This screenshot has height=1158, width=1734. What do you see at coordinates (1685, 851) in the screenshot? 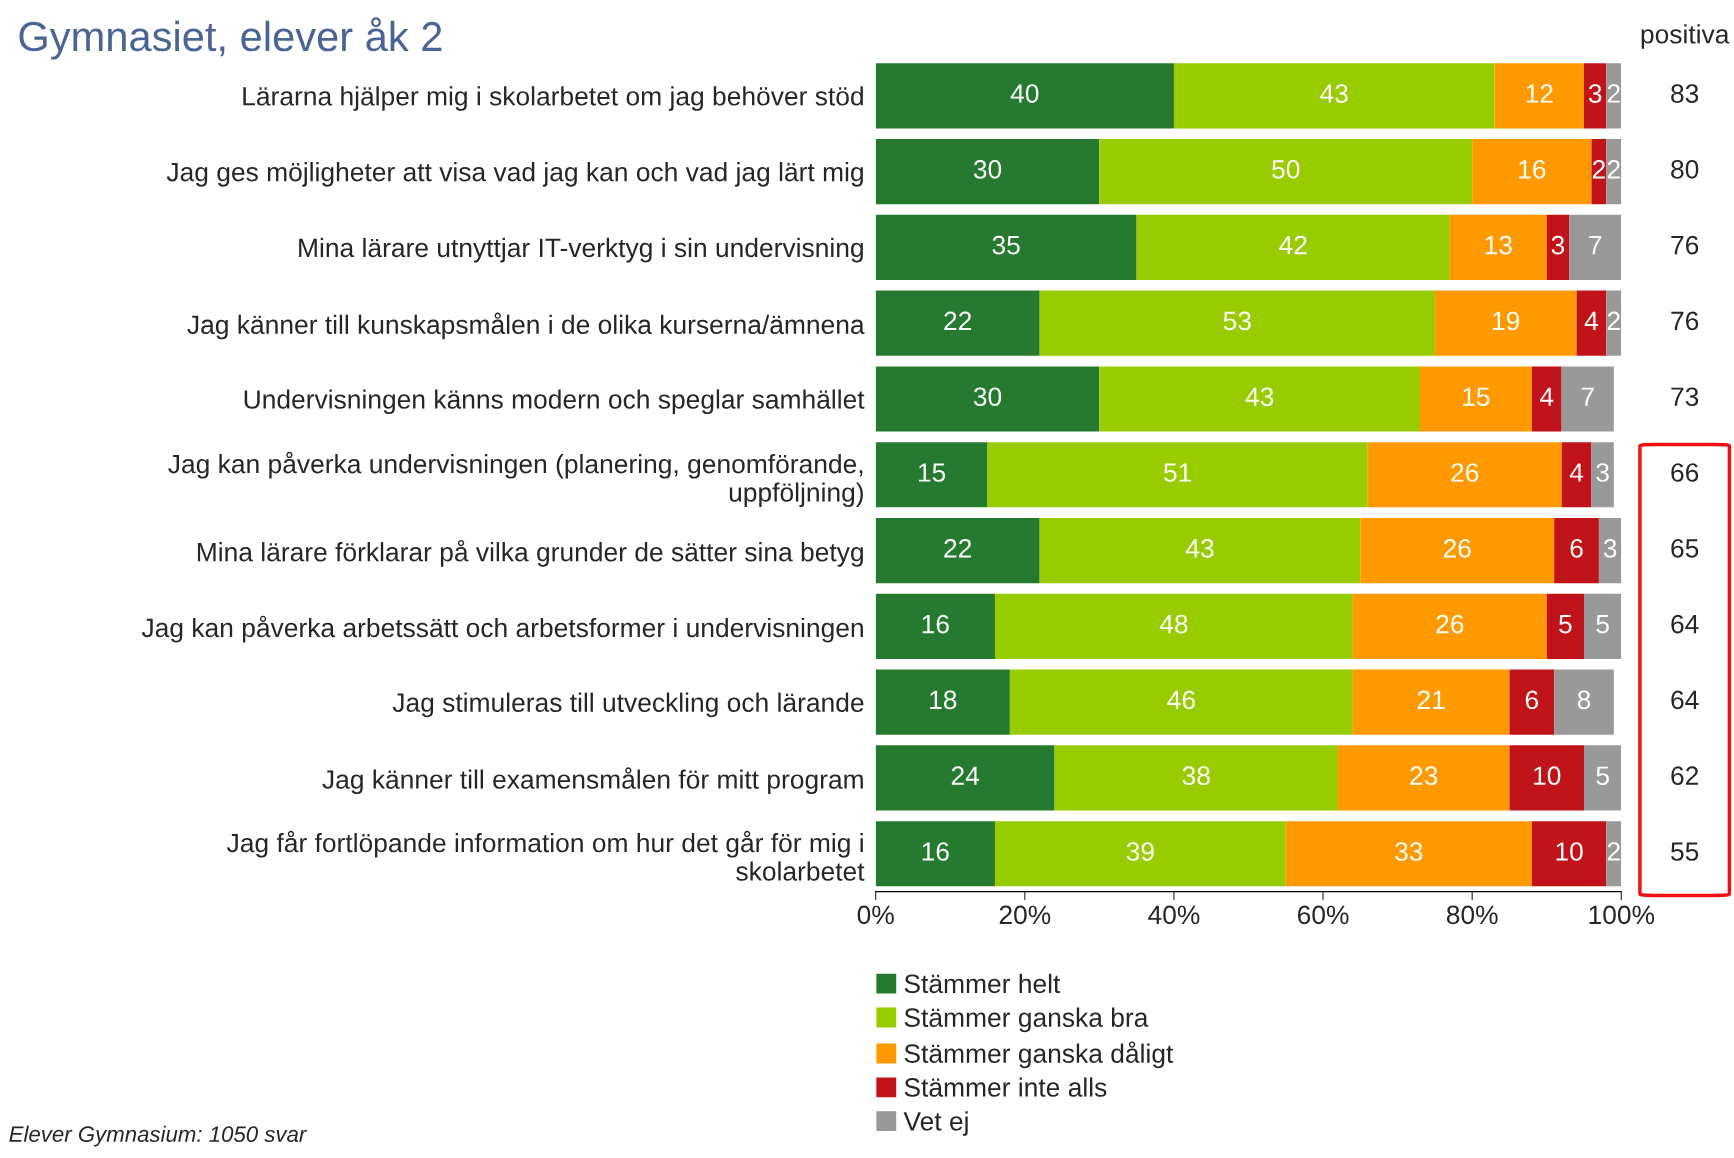
I see `text: 55` at bounding box center [1685, 851].